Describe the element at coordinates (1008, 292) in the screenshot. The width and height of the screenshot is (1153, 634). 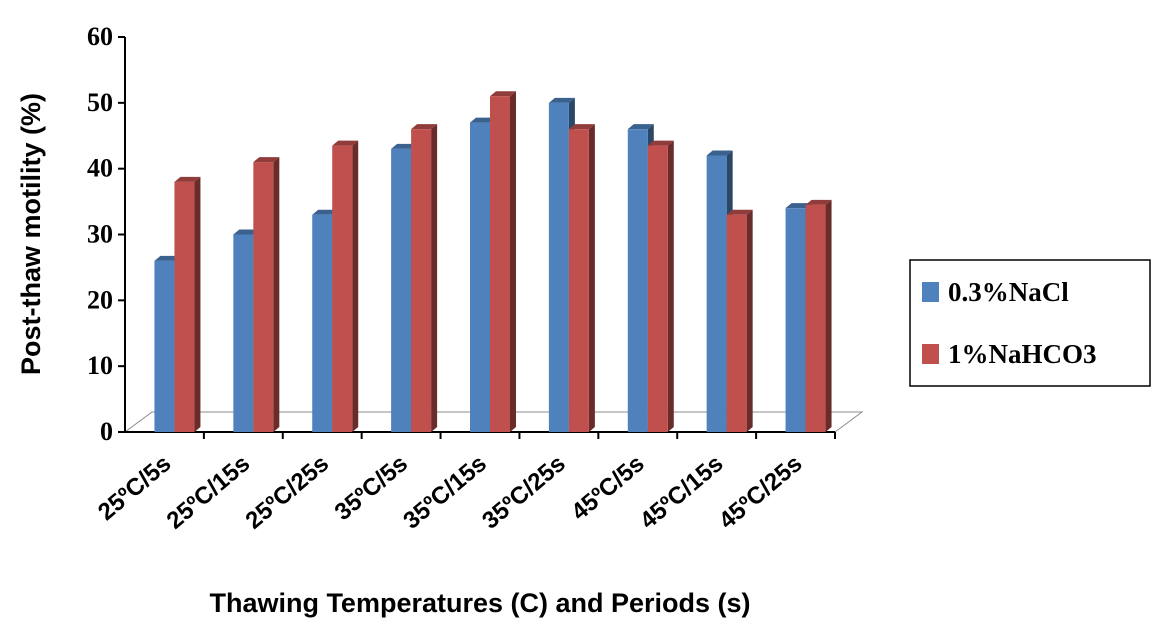
I see `legend-label-nacl: 0.3%NaCl` at that location.